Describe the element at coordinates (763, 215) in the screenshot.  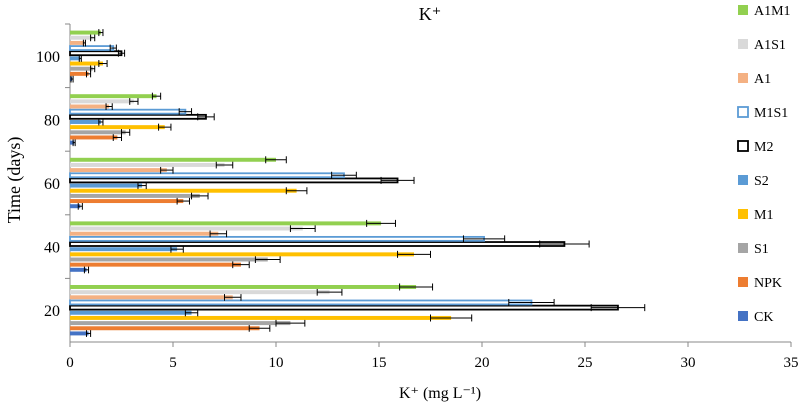
I see `legend-label-m1: M1` at that location.